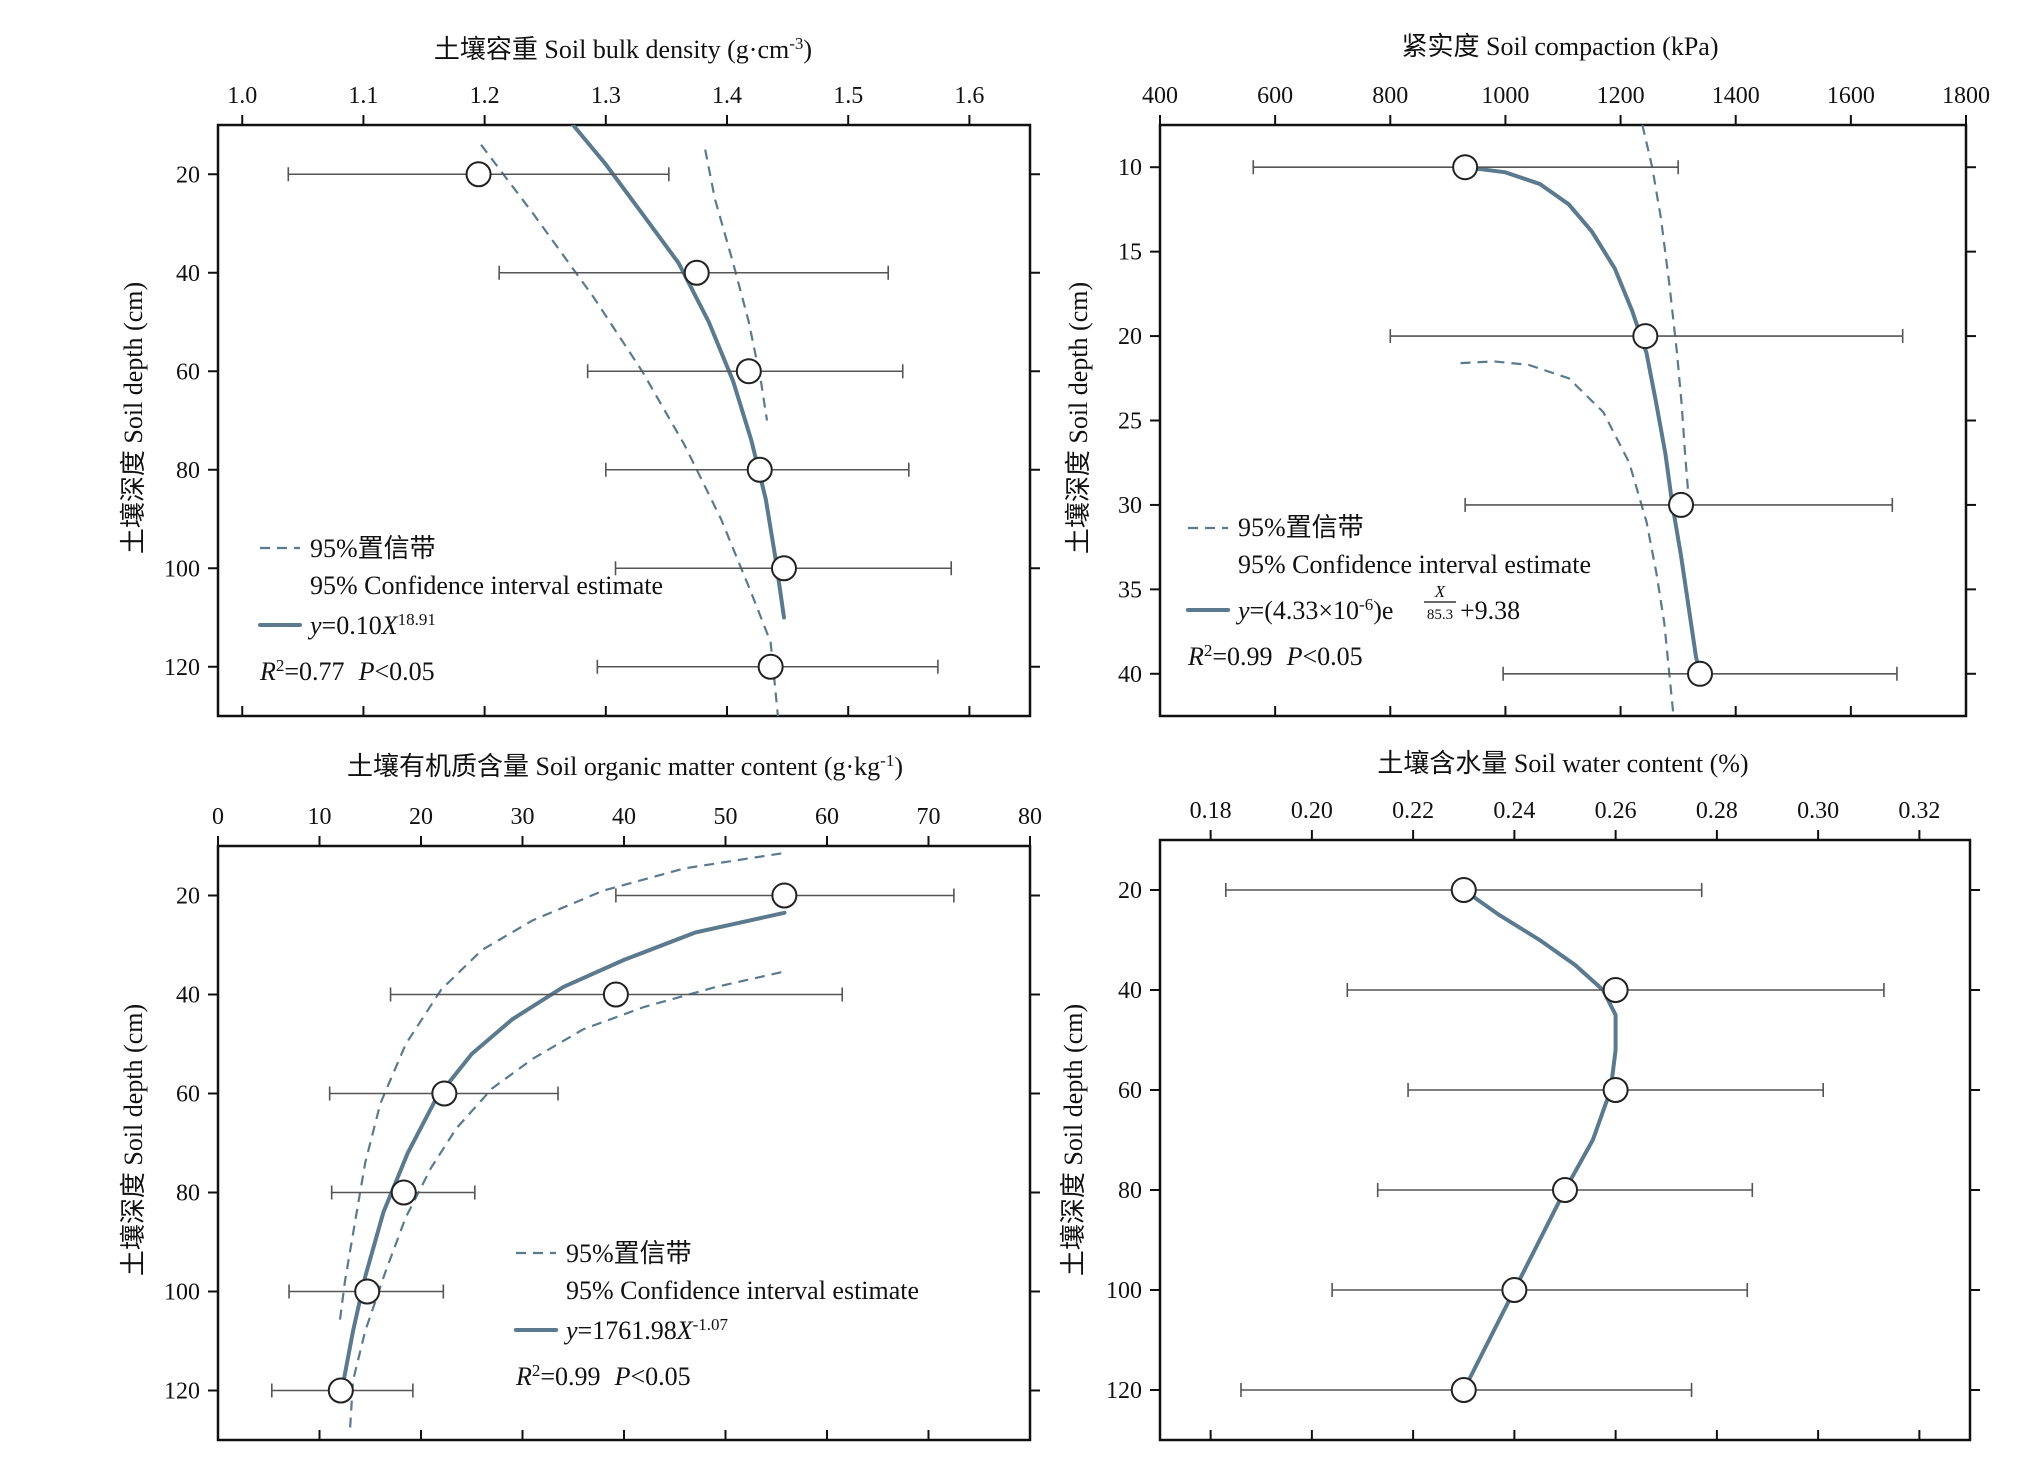 This screenshot has height=1472, width=2021. I want to click on y-tick-label: 30, so click(1130, 506).